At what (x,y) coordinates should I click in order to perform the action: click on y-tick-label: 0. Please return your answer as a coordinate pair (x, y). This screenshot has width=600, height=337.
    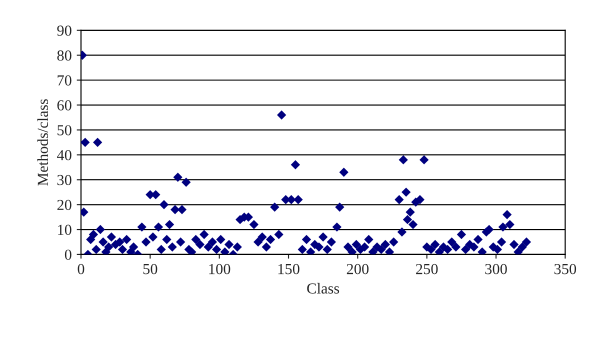
    Looking at the image, I should click on (68, 255).